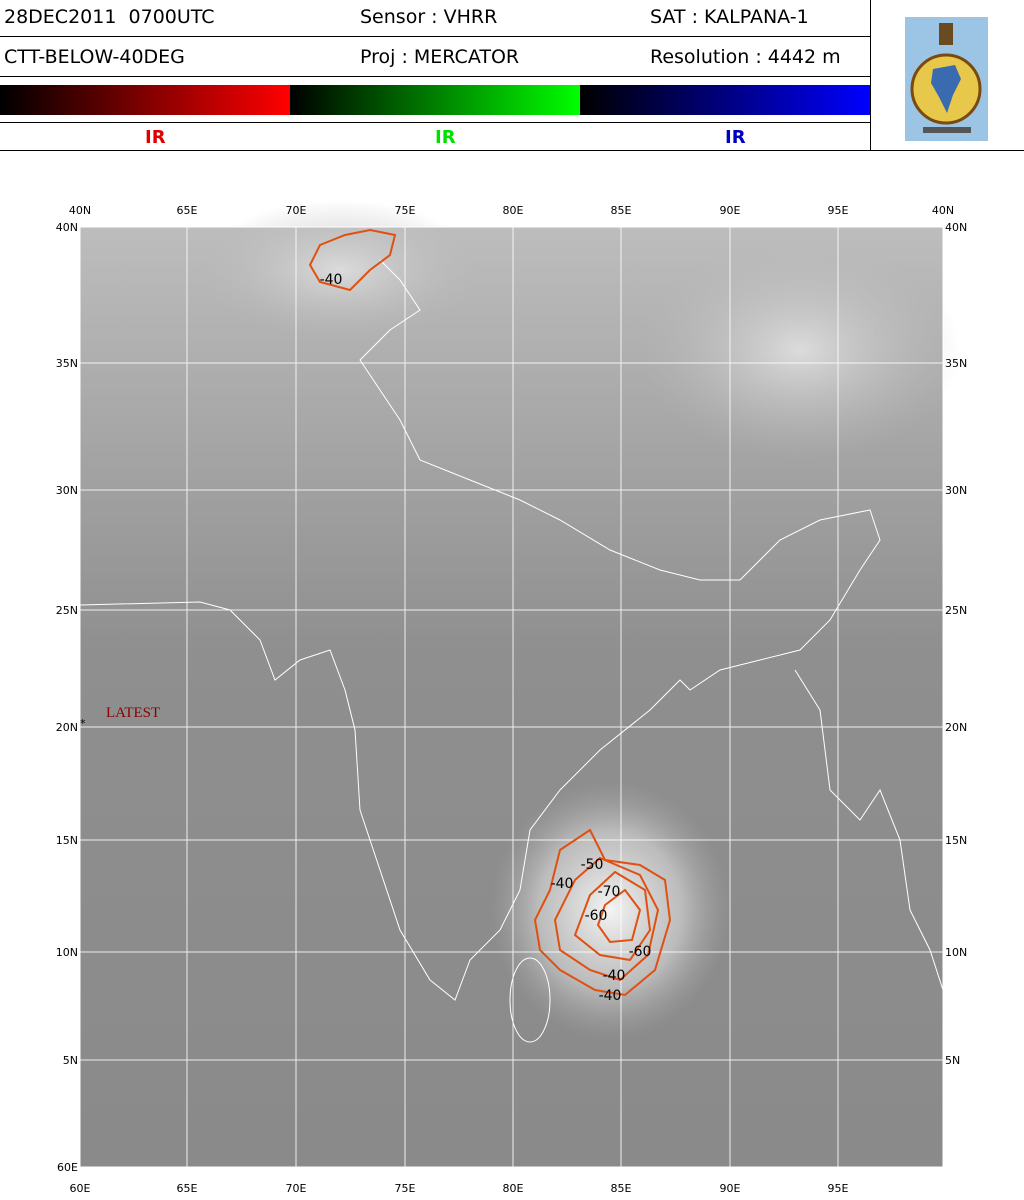 This screenshot has width=1024, height=1200. Describe the element at coordinates (429, 17) in the screenshot. I see `sensor: Sensor : VHRR` at that location.